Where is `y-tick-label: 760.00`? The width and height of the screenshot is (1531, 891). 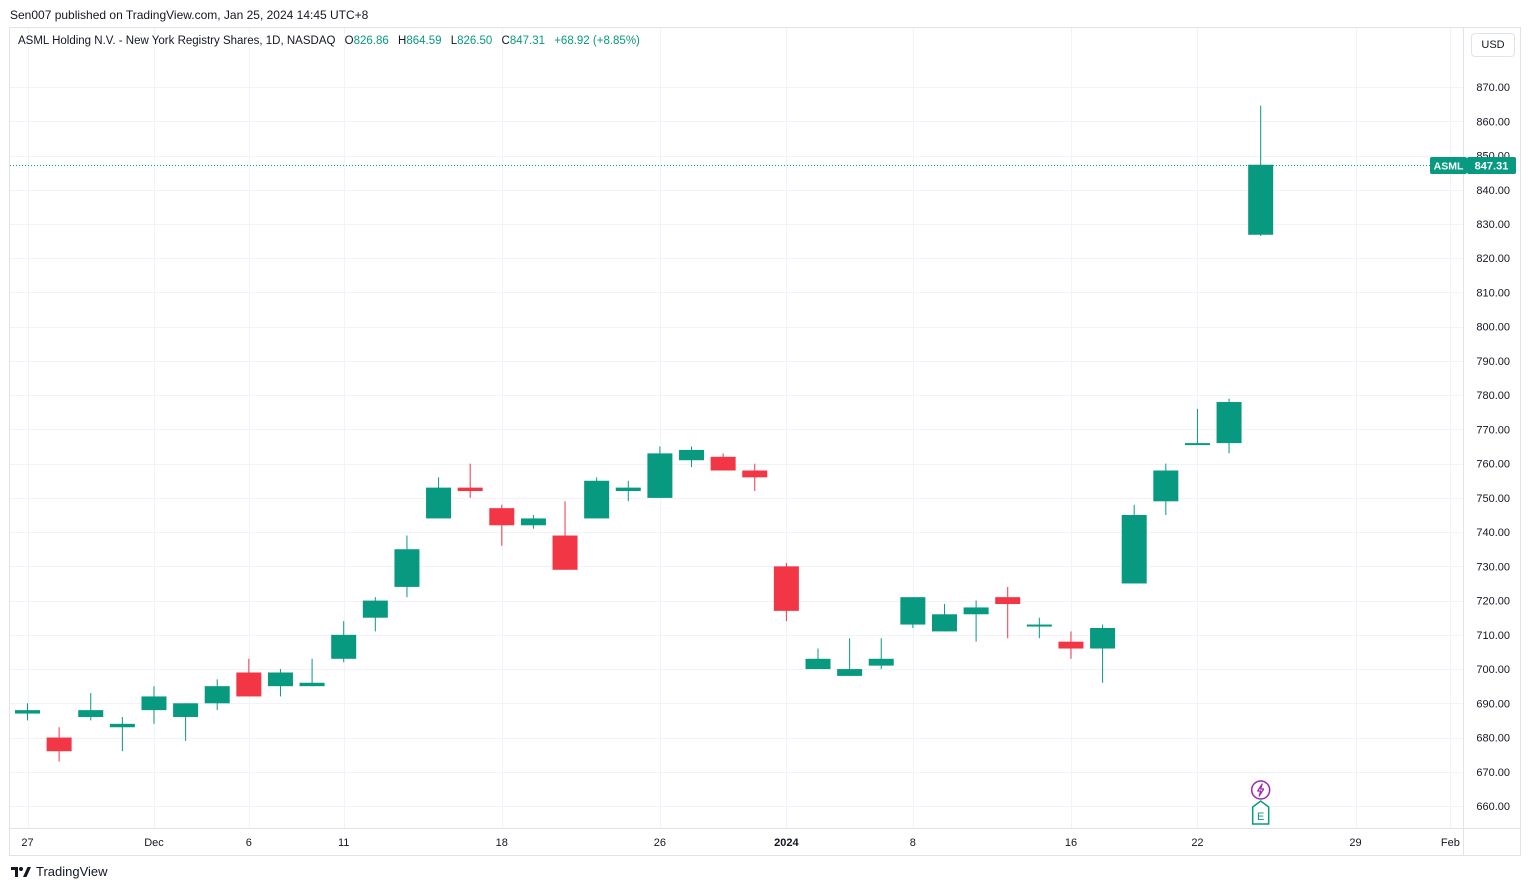
y-tick-label: 760.00 is located at coordinates (1493, 465).